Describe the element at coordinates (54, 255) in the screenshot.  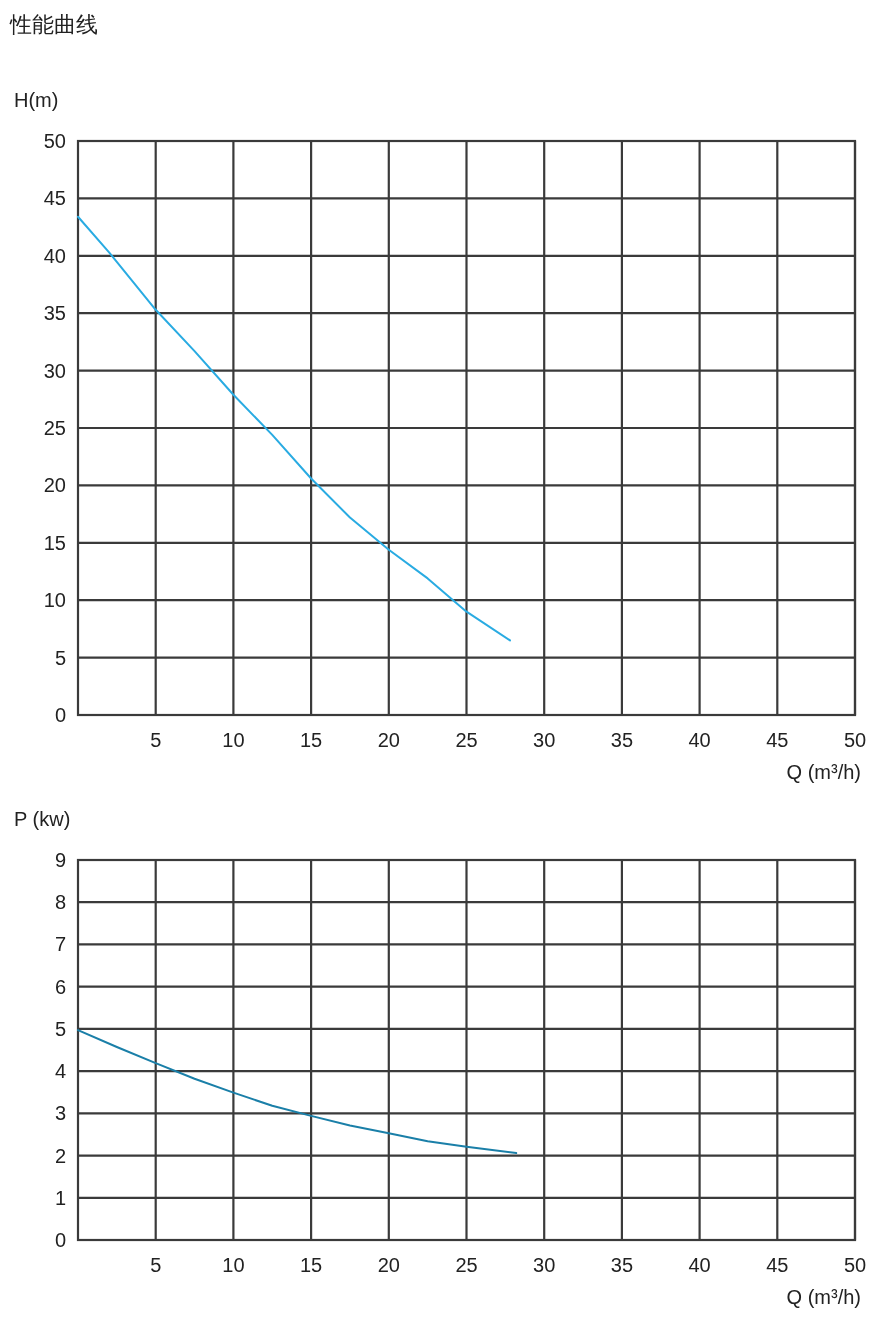
I see `y-tick-label: 40` at that location.